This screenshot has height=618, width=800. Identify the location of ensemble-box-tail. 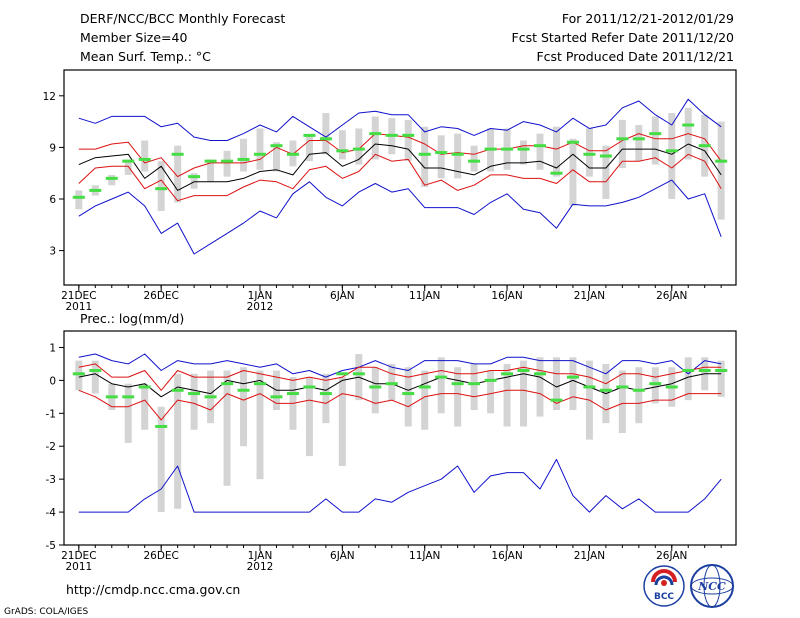
(721, 199).